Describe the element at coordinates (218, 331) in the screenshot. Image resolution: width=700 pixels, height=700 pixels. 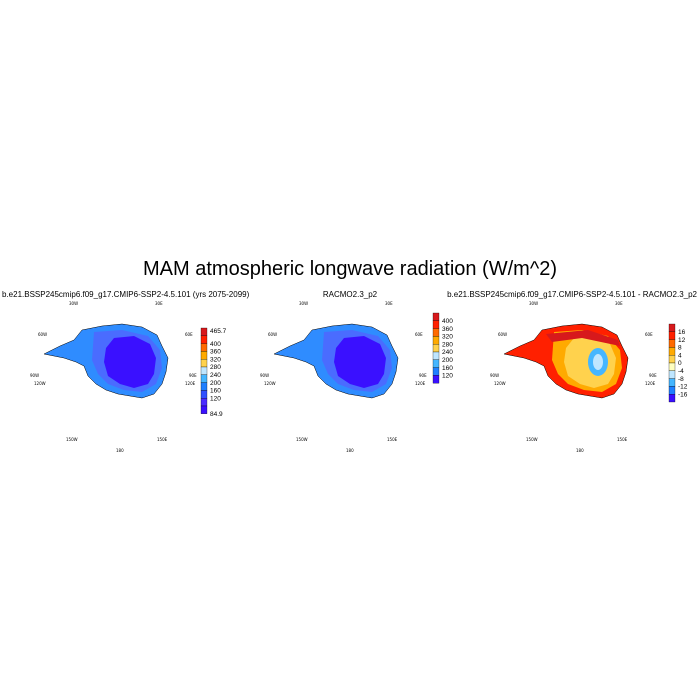
I see `colorbar-label: 465.7` at that location.